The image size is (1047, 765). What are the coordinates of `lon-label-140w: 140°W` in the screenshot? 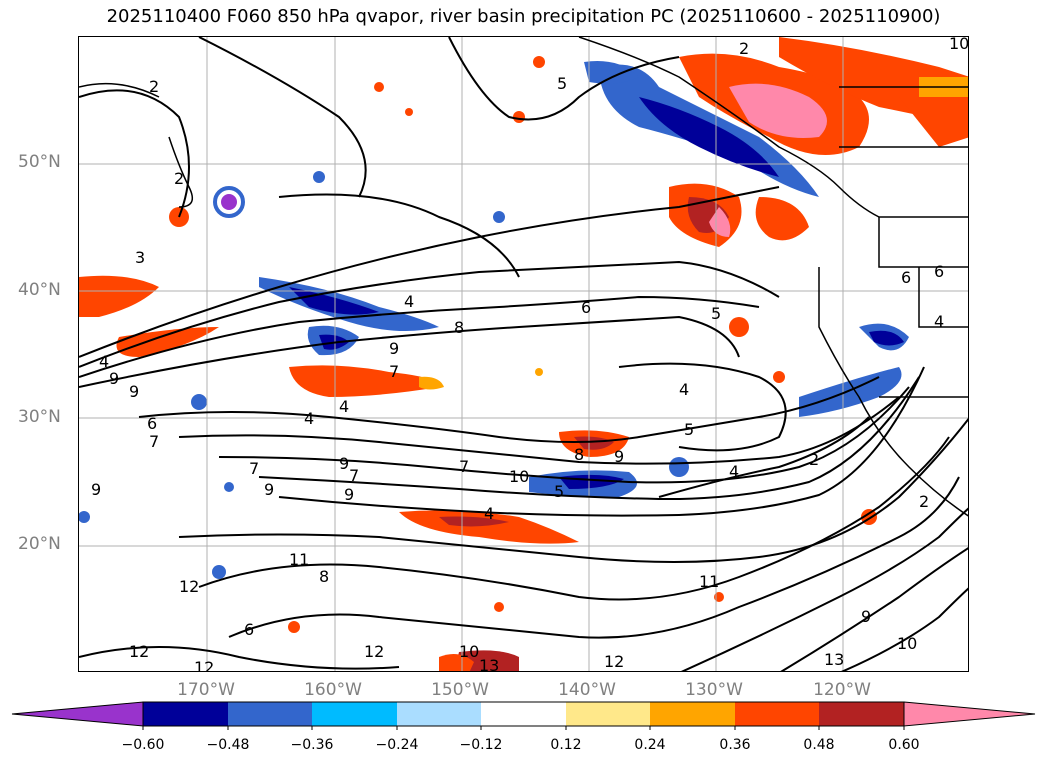 It's located at (587, 690).